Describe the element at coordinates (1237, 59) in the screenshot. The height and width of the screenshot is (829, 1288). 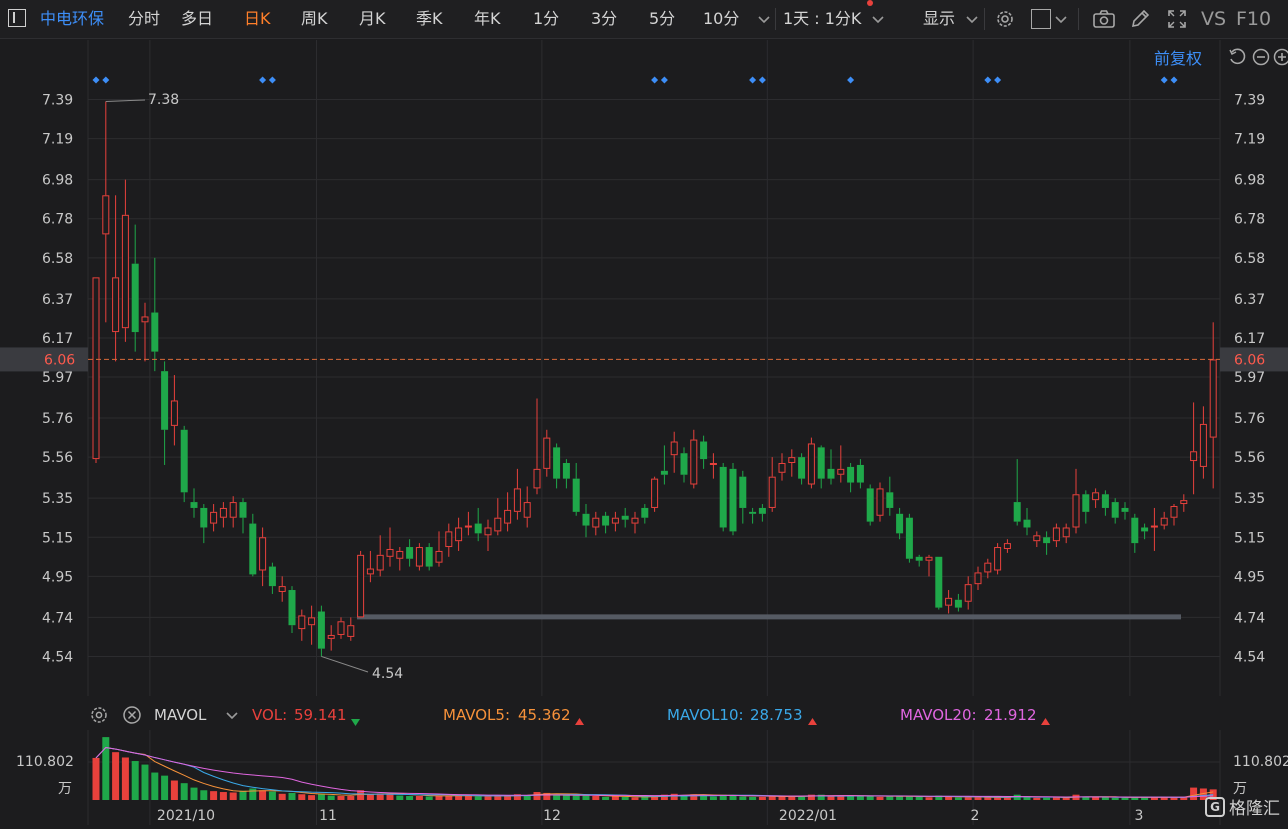
I see `reset-icon` at that location.